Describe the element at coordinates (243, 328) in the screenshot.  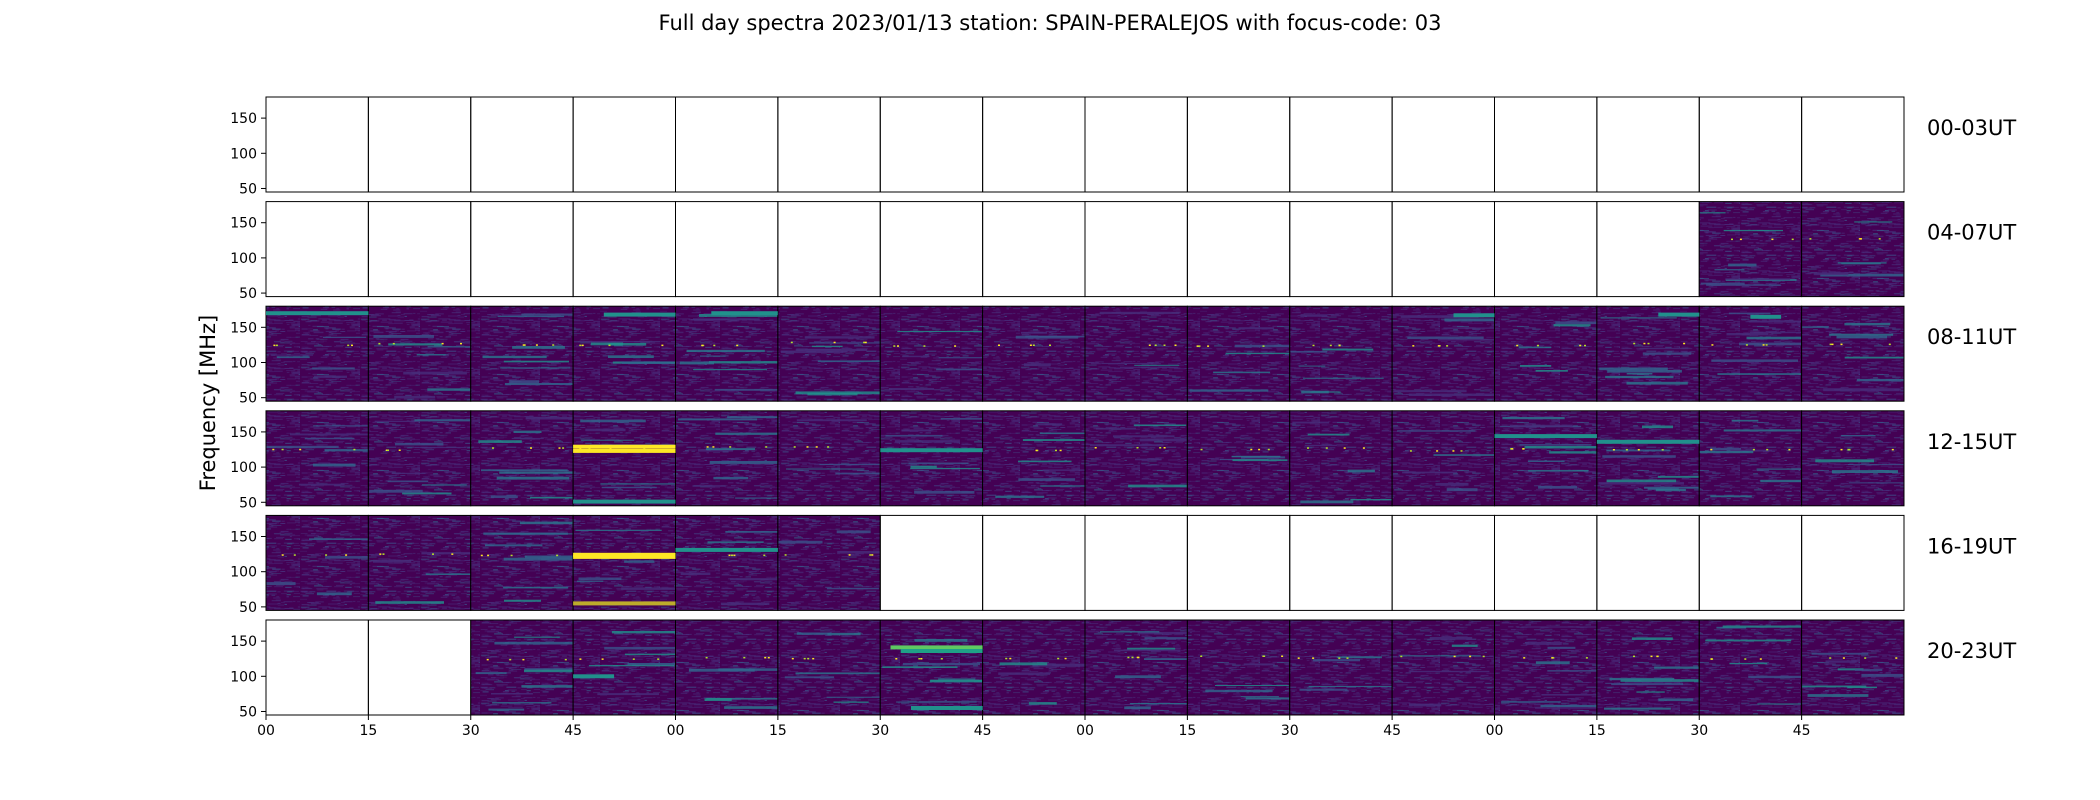
I see `y-tick-label: 150` at that location.